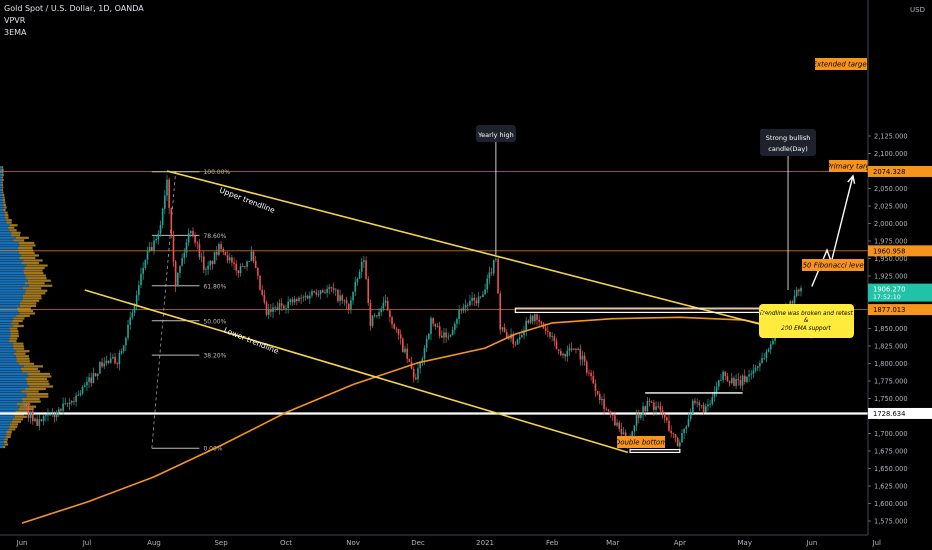 Image resolution: width=932 pixels, height=550 pixels. What do you see at coordinates (891, 329) in the screenshot?
I see `y-tick-label: 1,850.000` at bounding box center [891, 329].